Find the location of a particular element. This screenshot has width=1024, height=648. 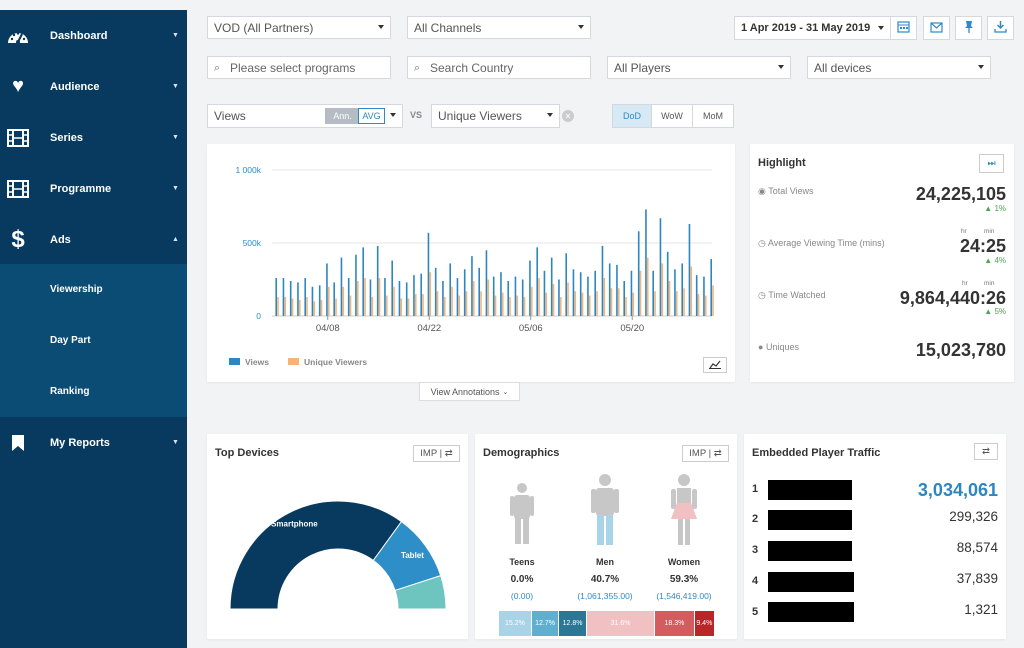

partner-select: VOD (All Partners) is located at coordinates (299, 27).